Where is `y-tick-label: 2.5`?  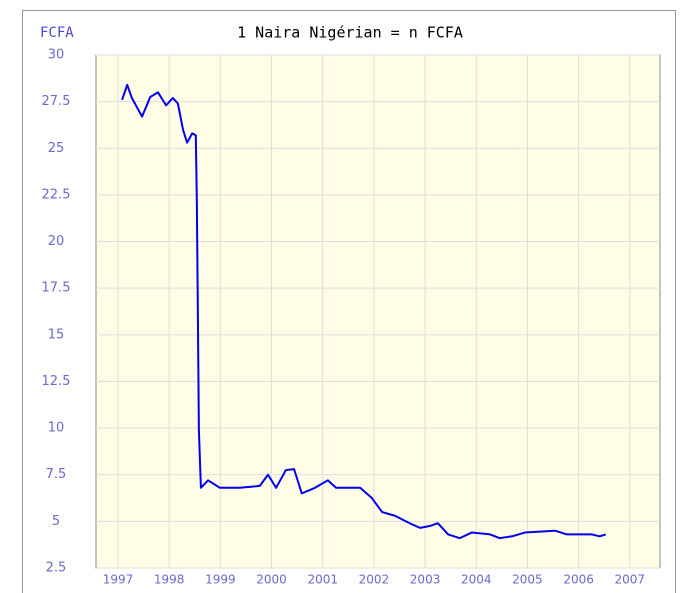
y-tick-label: 2.5 is located at coordinates (56, 568).